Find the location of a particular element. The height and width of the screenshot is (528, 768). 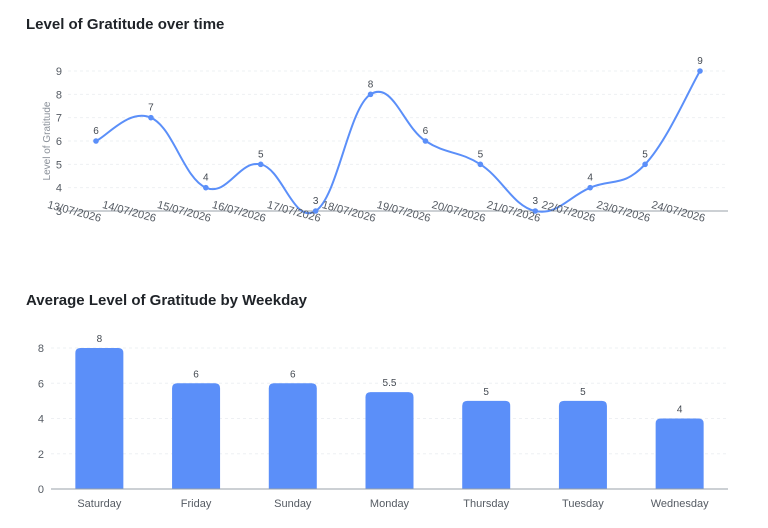

x-tick-label: 16/07/2026 is located at coordinates (239, 212).